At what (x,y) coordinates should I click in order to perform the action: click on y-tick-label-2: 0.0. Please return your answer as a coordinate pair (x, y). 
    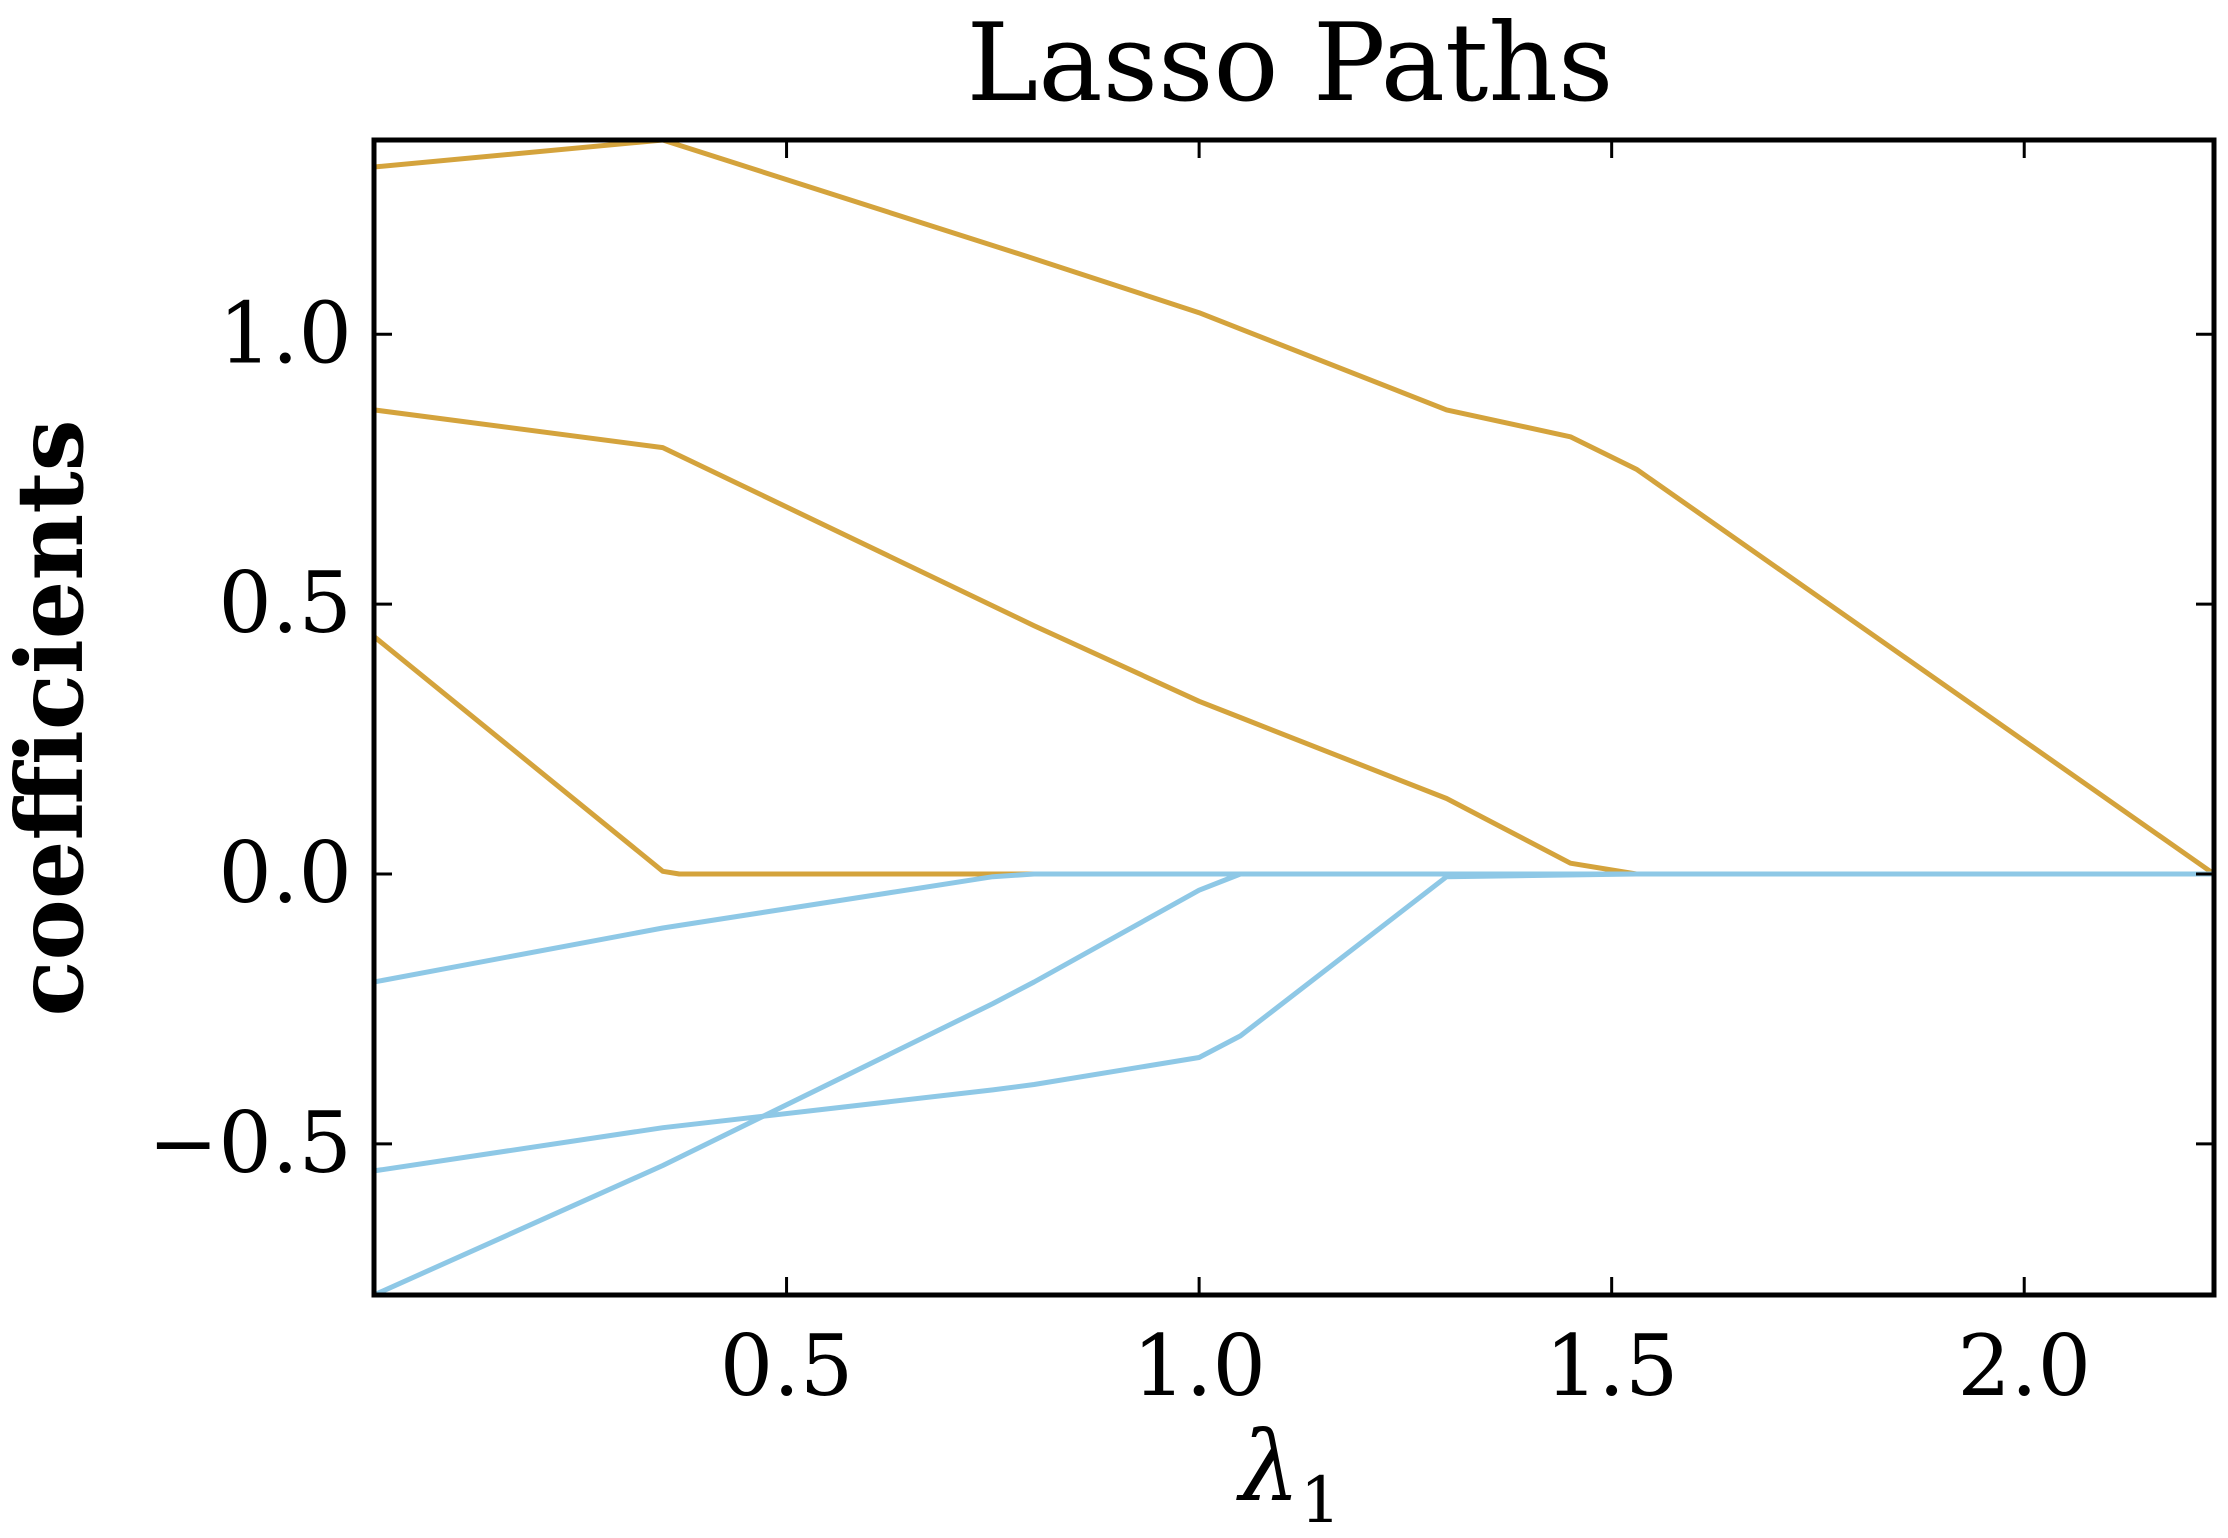
    Looking at the image, I should click on (285, 873).